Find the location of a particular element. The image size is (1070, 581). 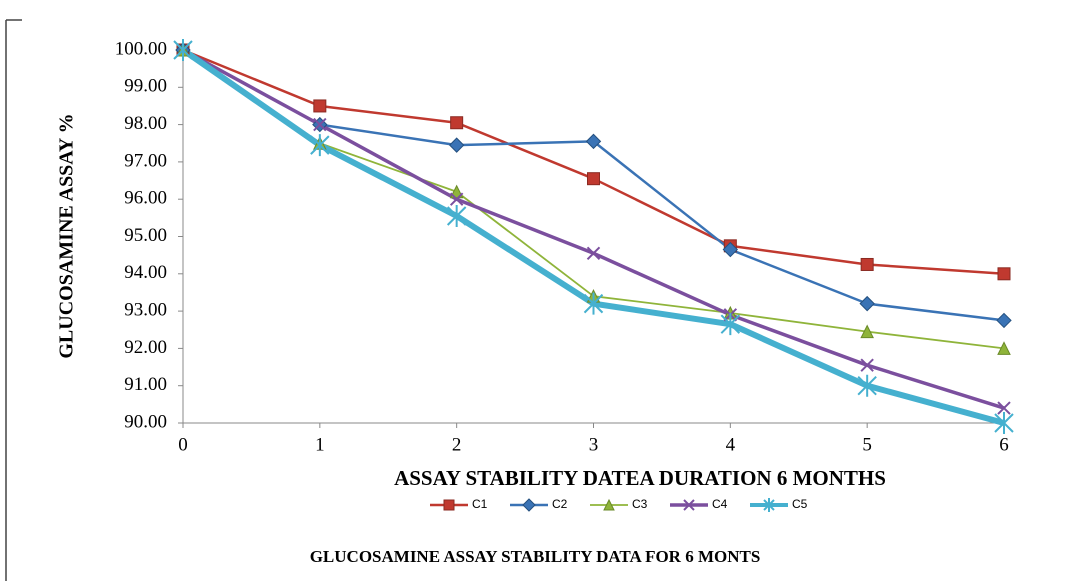

y-tick-label: 97.00 is located at coordinates (145, 160).